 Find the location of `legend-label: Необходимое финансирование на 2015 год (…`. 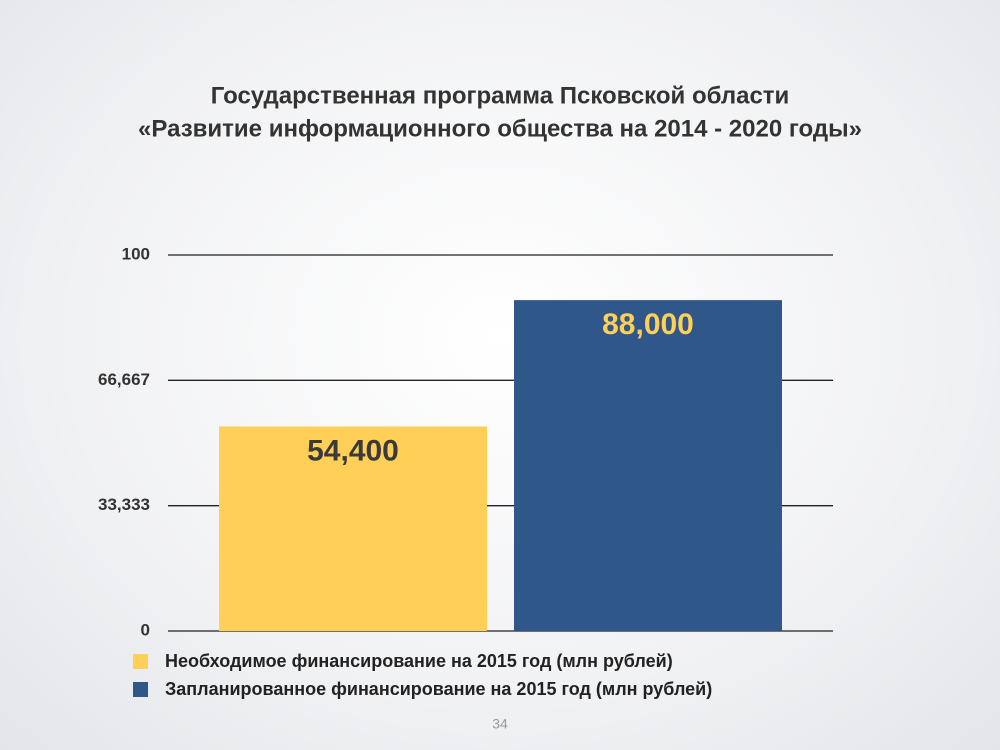

legend-label: Необходимое финансирование на 2015 год (… is located at coordinates (419, 661).